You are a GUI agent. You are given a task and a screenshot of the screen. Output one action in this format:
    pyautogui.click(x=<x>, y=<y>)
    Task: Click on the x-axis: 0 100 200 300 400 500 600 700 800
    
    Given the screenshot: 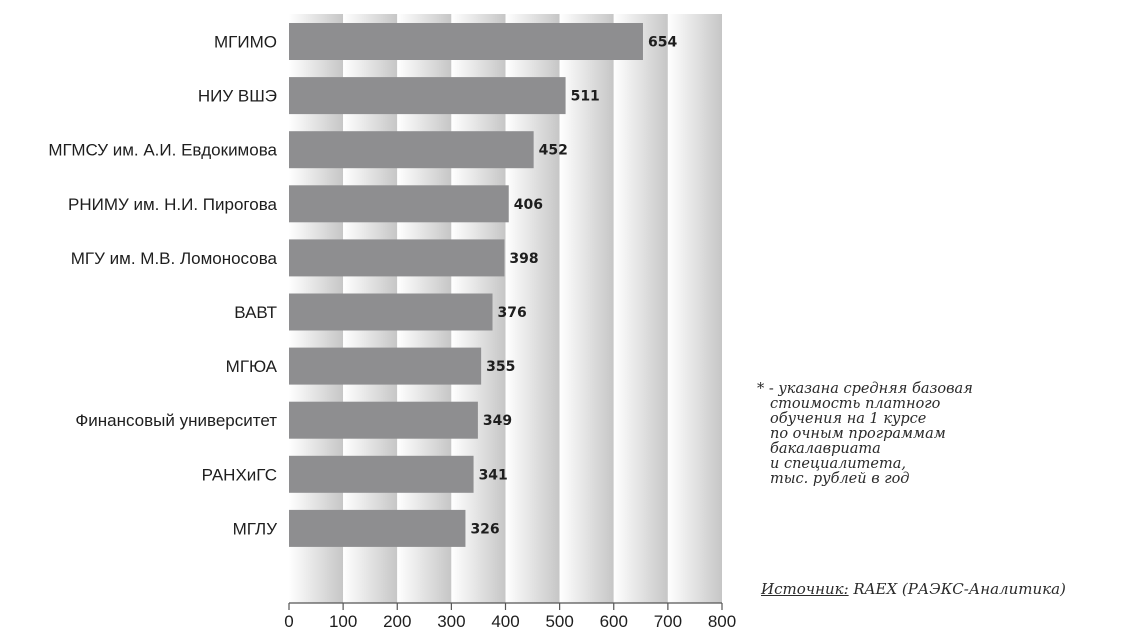 What is the action you would take?
    pyautogui.click(x=510, y=616)
    